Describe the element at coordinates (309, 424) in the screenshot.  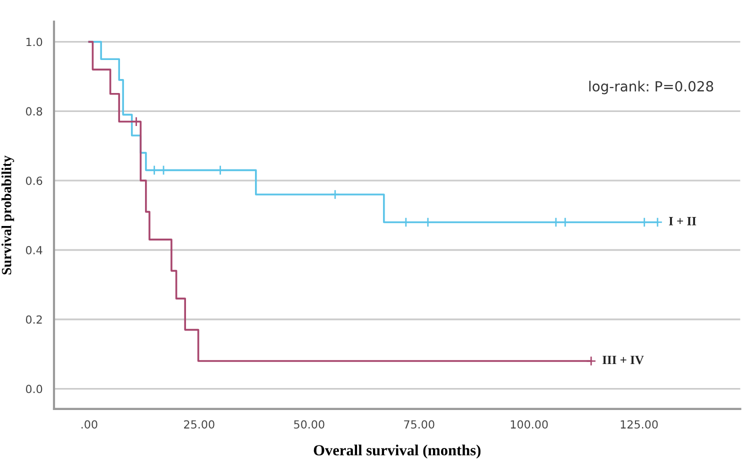
I see `x-tick-label: 50.00` at that location.